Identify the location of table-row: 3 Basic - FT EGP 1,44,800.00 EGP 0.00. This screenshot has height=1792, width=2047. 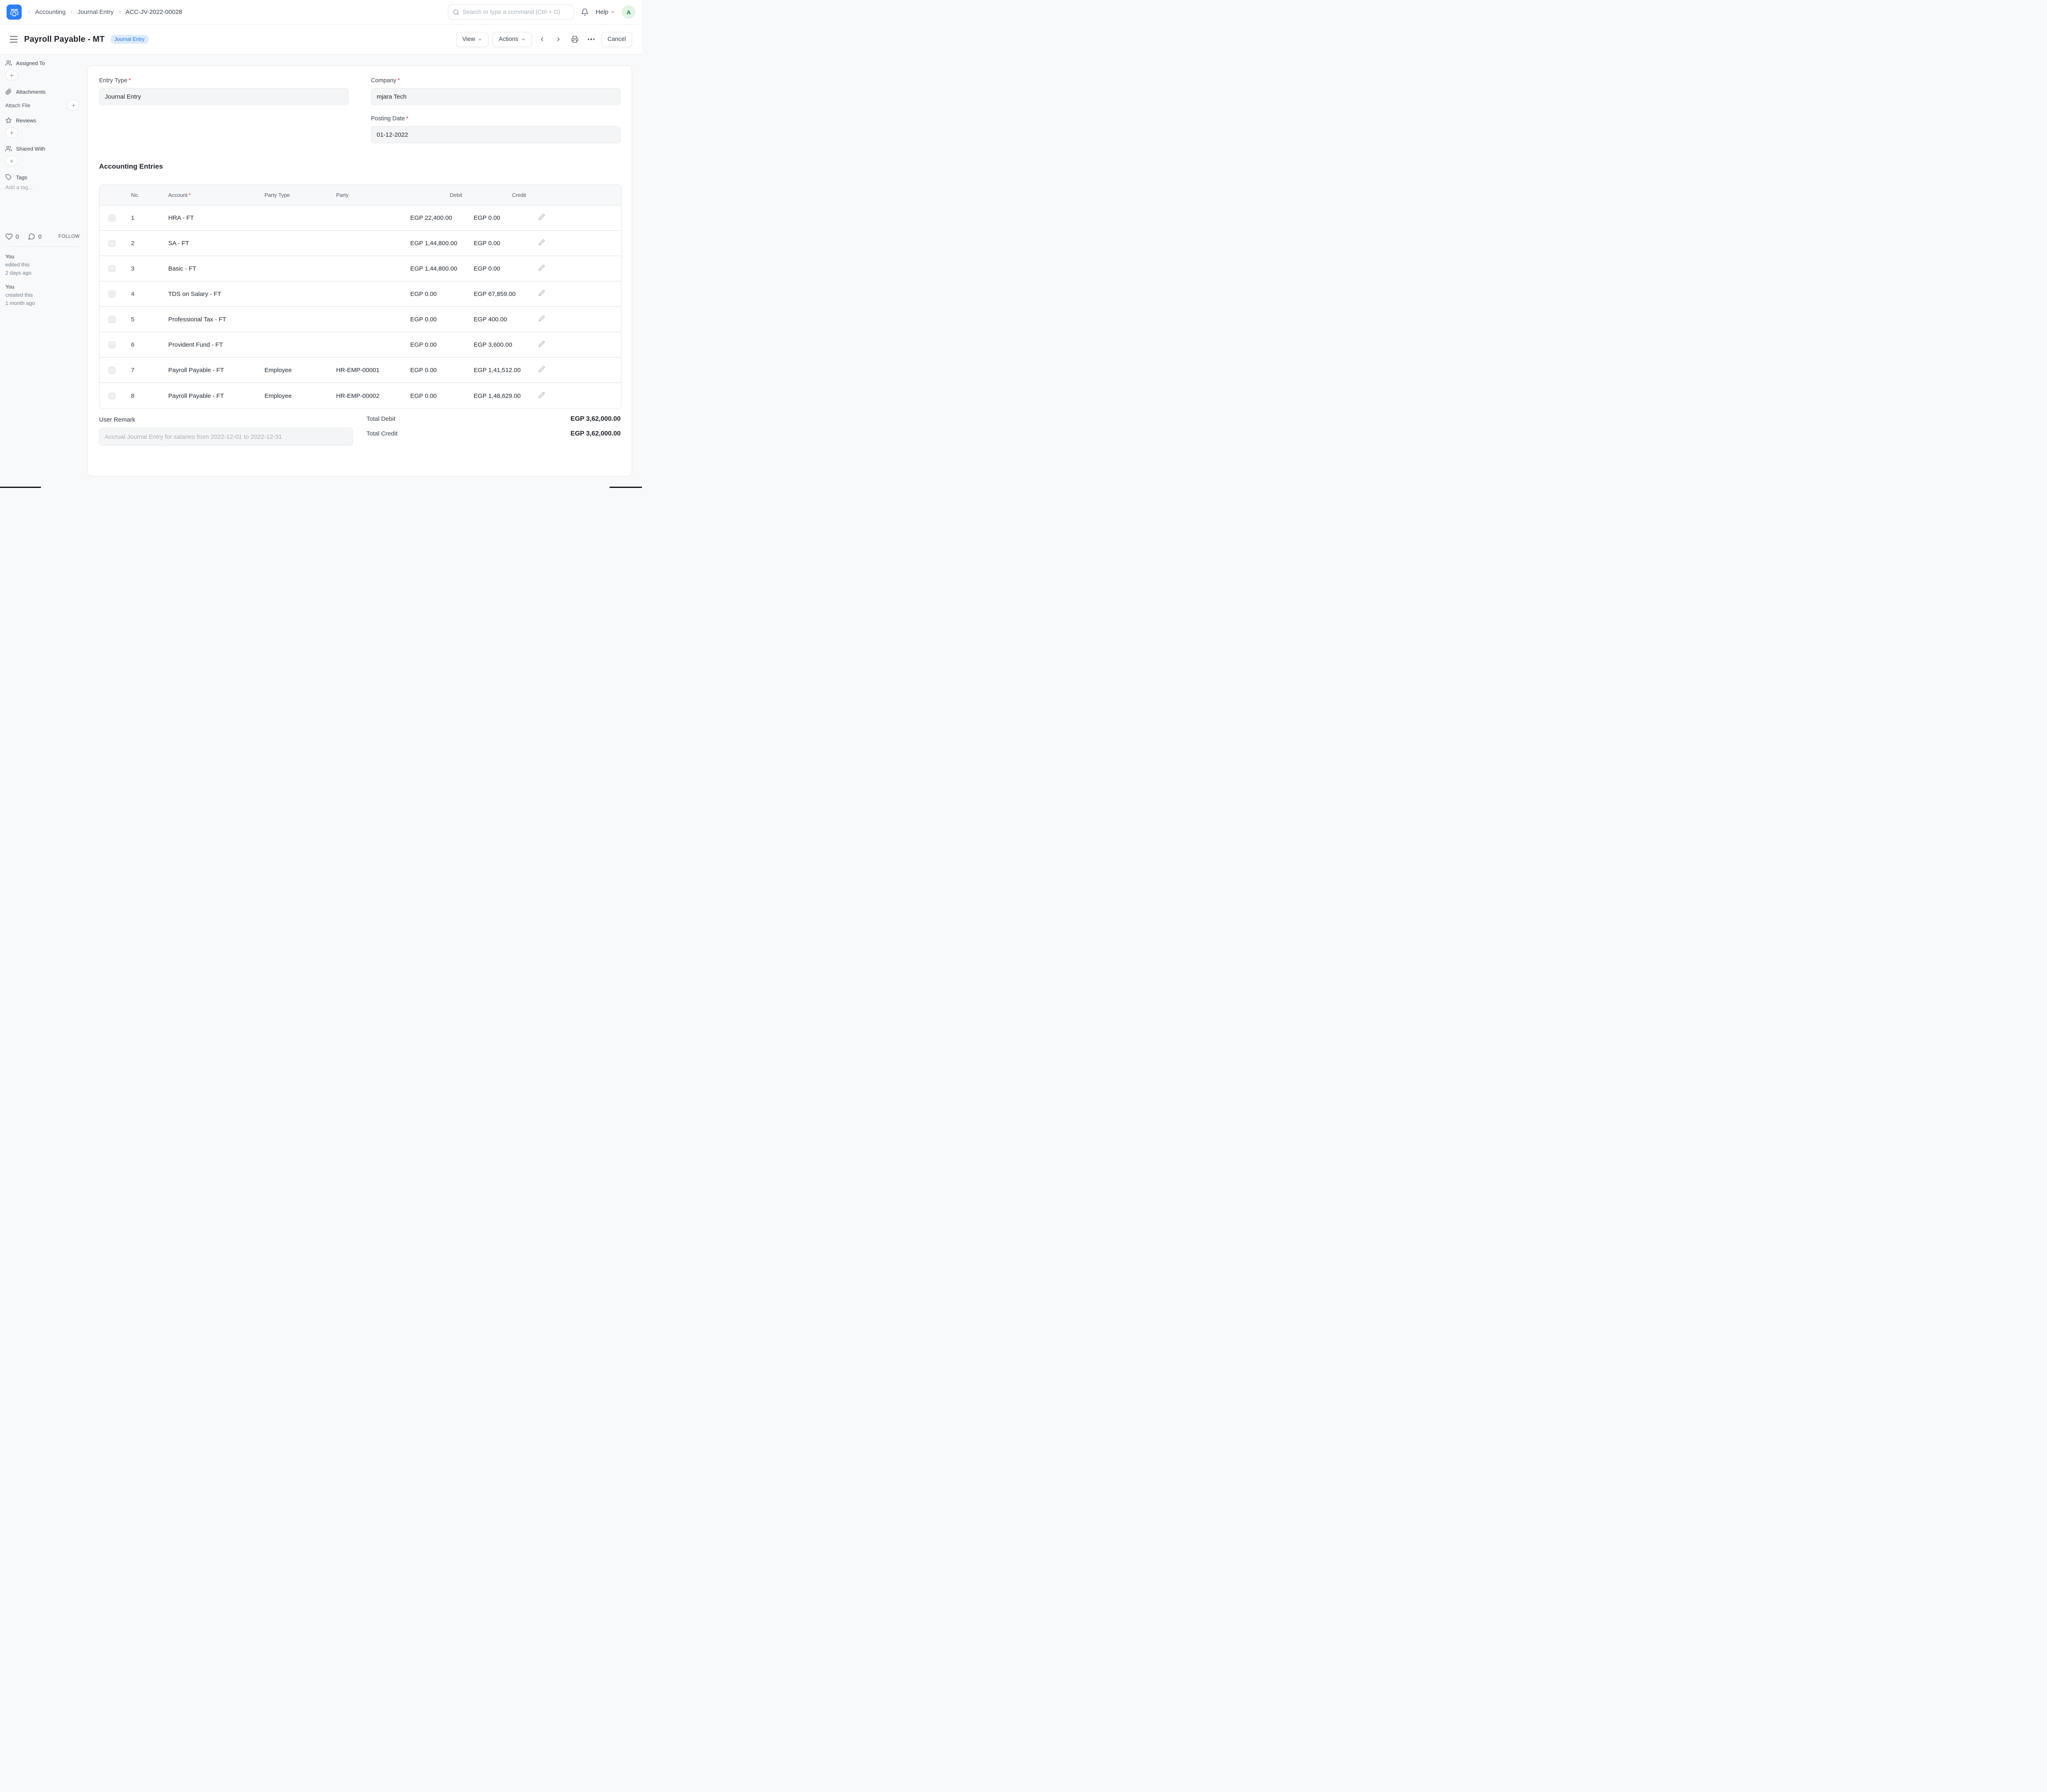
(360, 269).